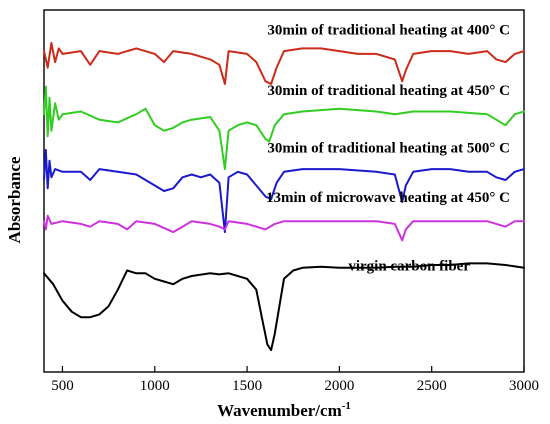  I want to click on series-label-2: 30min of traditional heating at 500° C, so click(388, 149).